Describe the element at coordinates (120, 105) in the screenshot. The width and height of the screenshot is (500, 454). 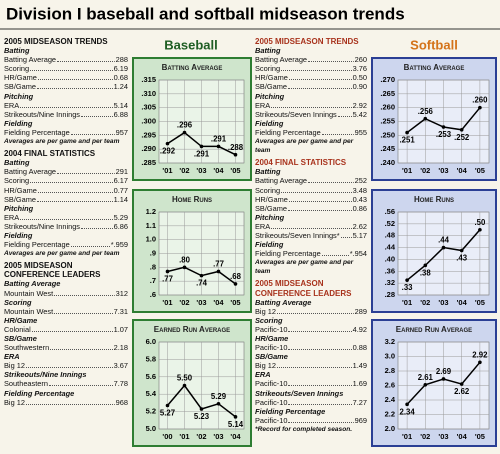
I see `stat-value: 5.14` at that location.